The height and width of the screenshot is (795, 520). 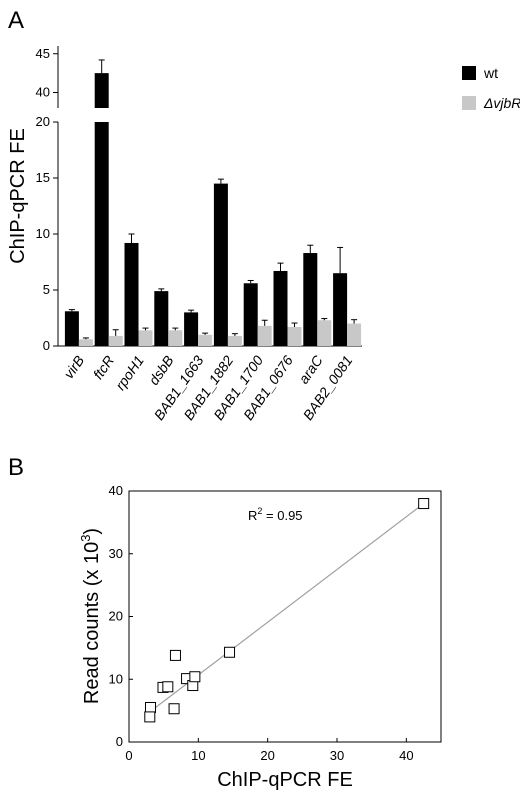 What do you see at coordinates (46, 289) in the screenshot?
I see `y-tick-label: 5` at bounding box center [46, 289].